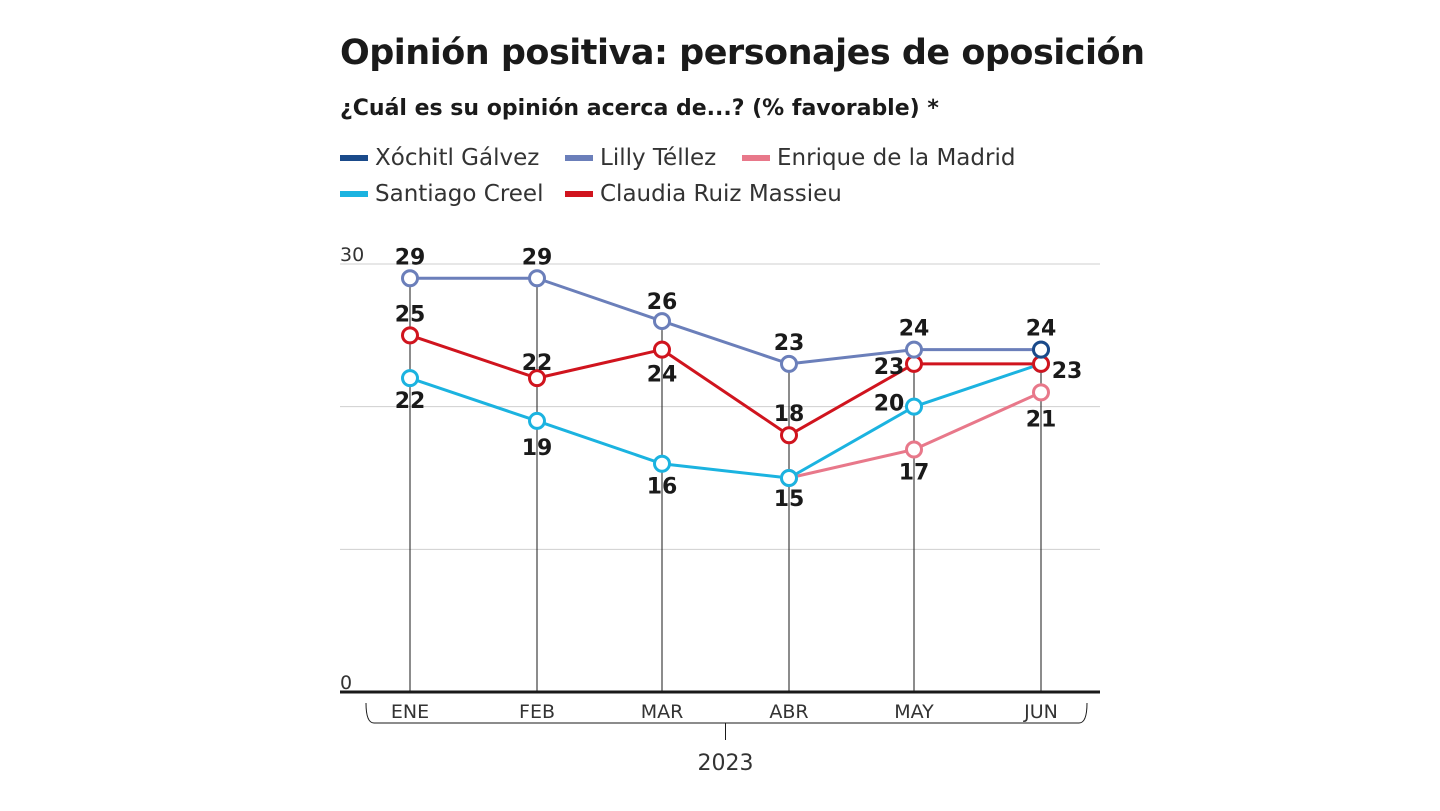 This screenshot has height=811, width=1440. I want to click on x-tick-label: FEB, so click(537, 712).